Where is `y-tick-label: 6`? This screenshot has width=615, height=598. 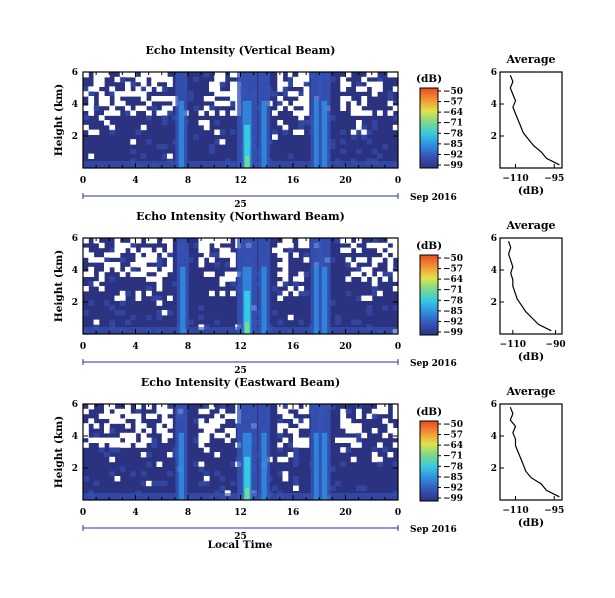 y-tick-label: 6 is located at coordinates (75, 239).